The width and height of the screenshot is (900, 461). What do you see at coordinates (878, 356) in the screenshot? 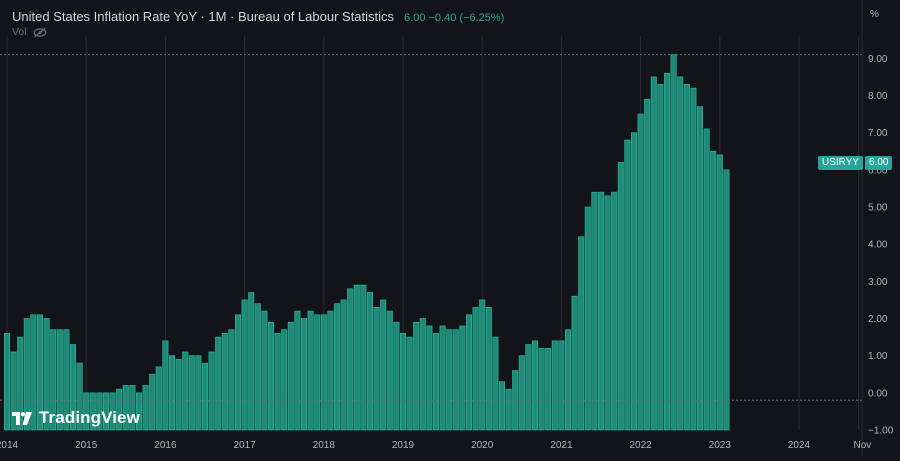
I see `y-tick-label: 1.00` at bounding box center [878, 356].